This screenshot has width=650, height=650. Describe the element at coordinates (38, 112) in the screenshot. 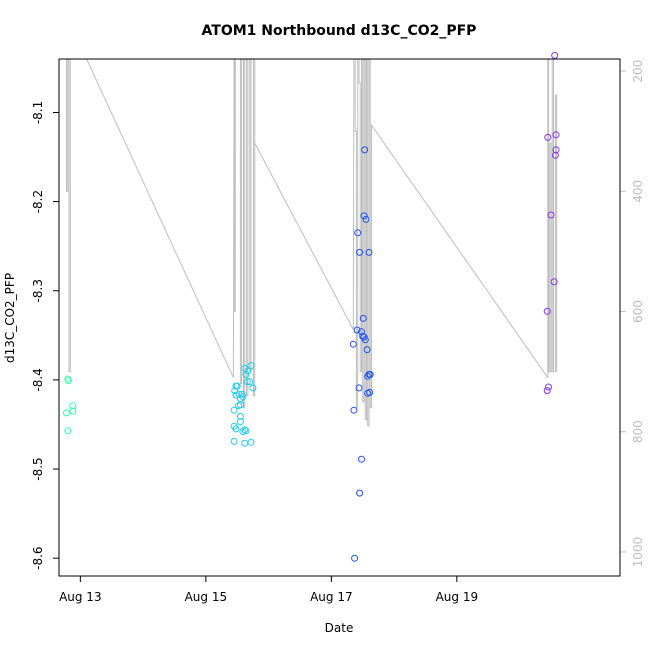

I see `y-tick-label: -8.1` at that location.